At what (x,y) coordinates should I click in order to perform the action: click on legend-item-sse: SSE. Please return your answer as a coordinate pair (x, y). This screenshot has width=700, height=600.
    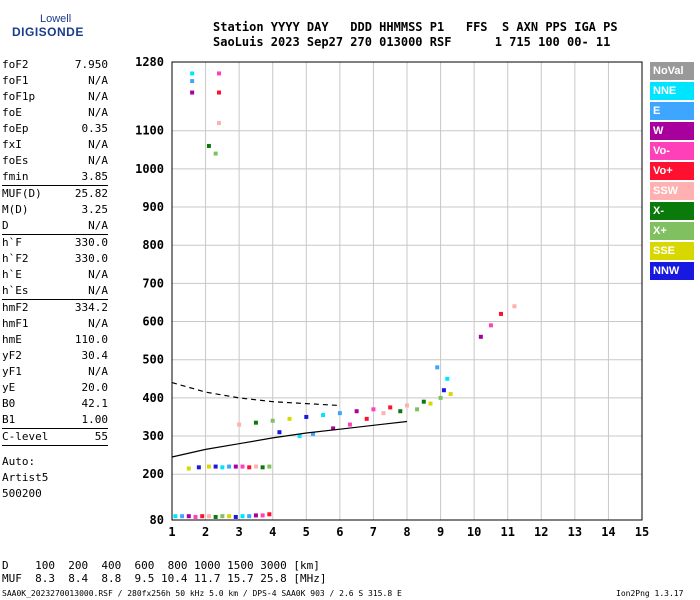
    Looking at the image, I should click on (672, 251).